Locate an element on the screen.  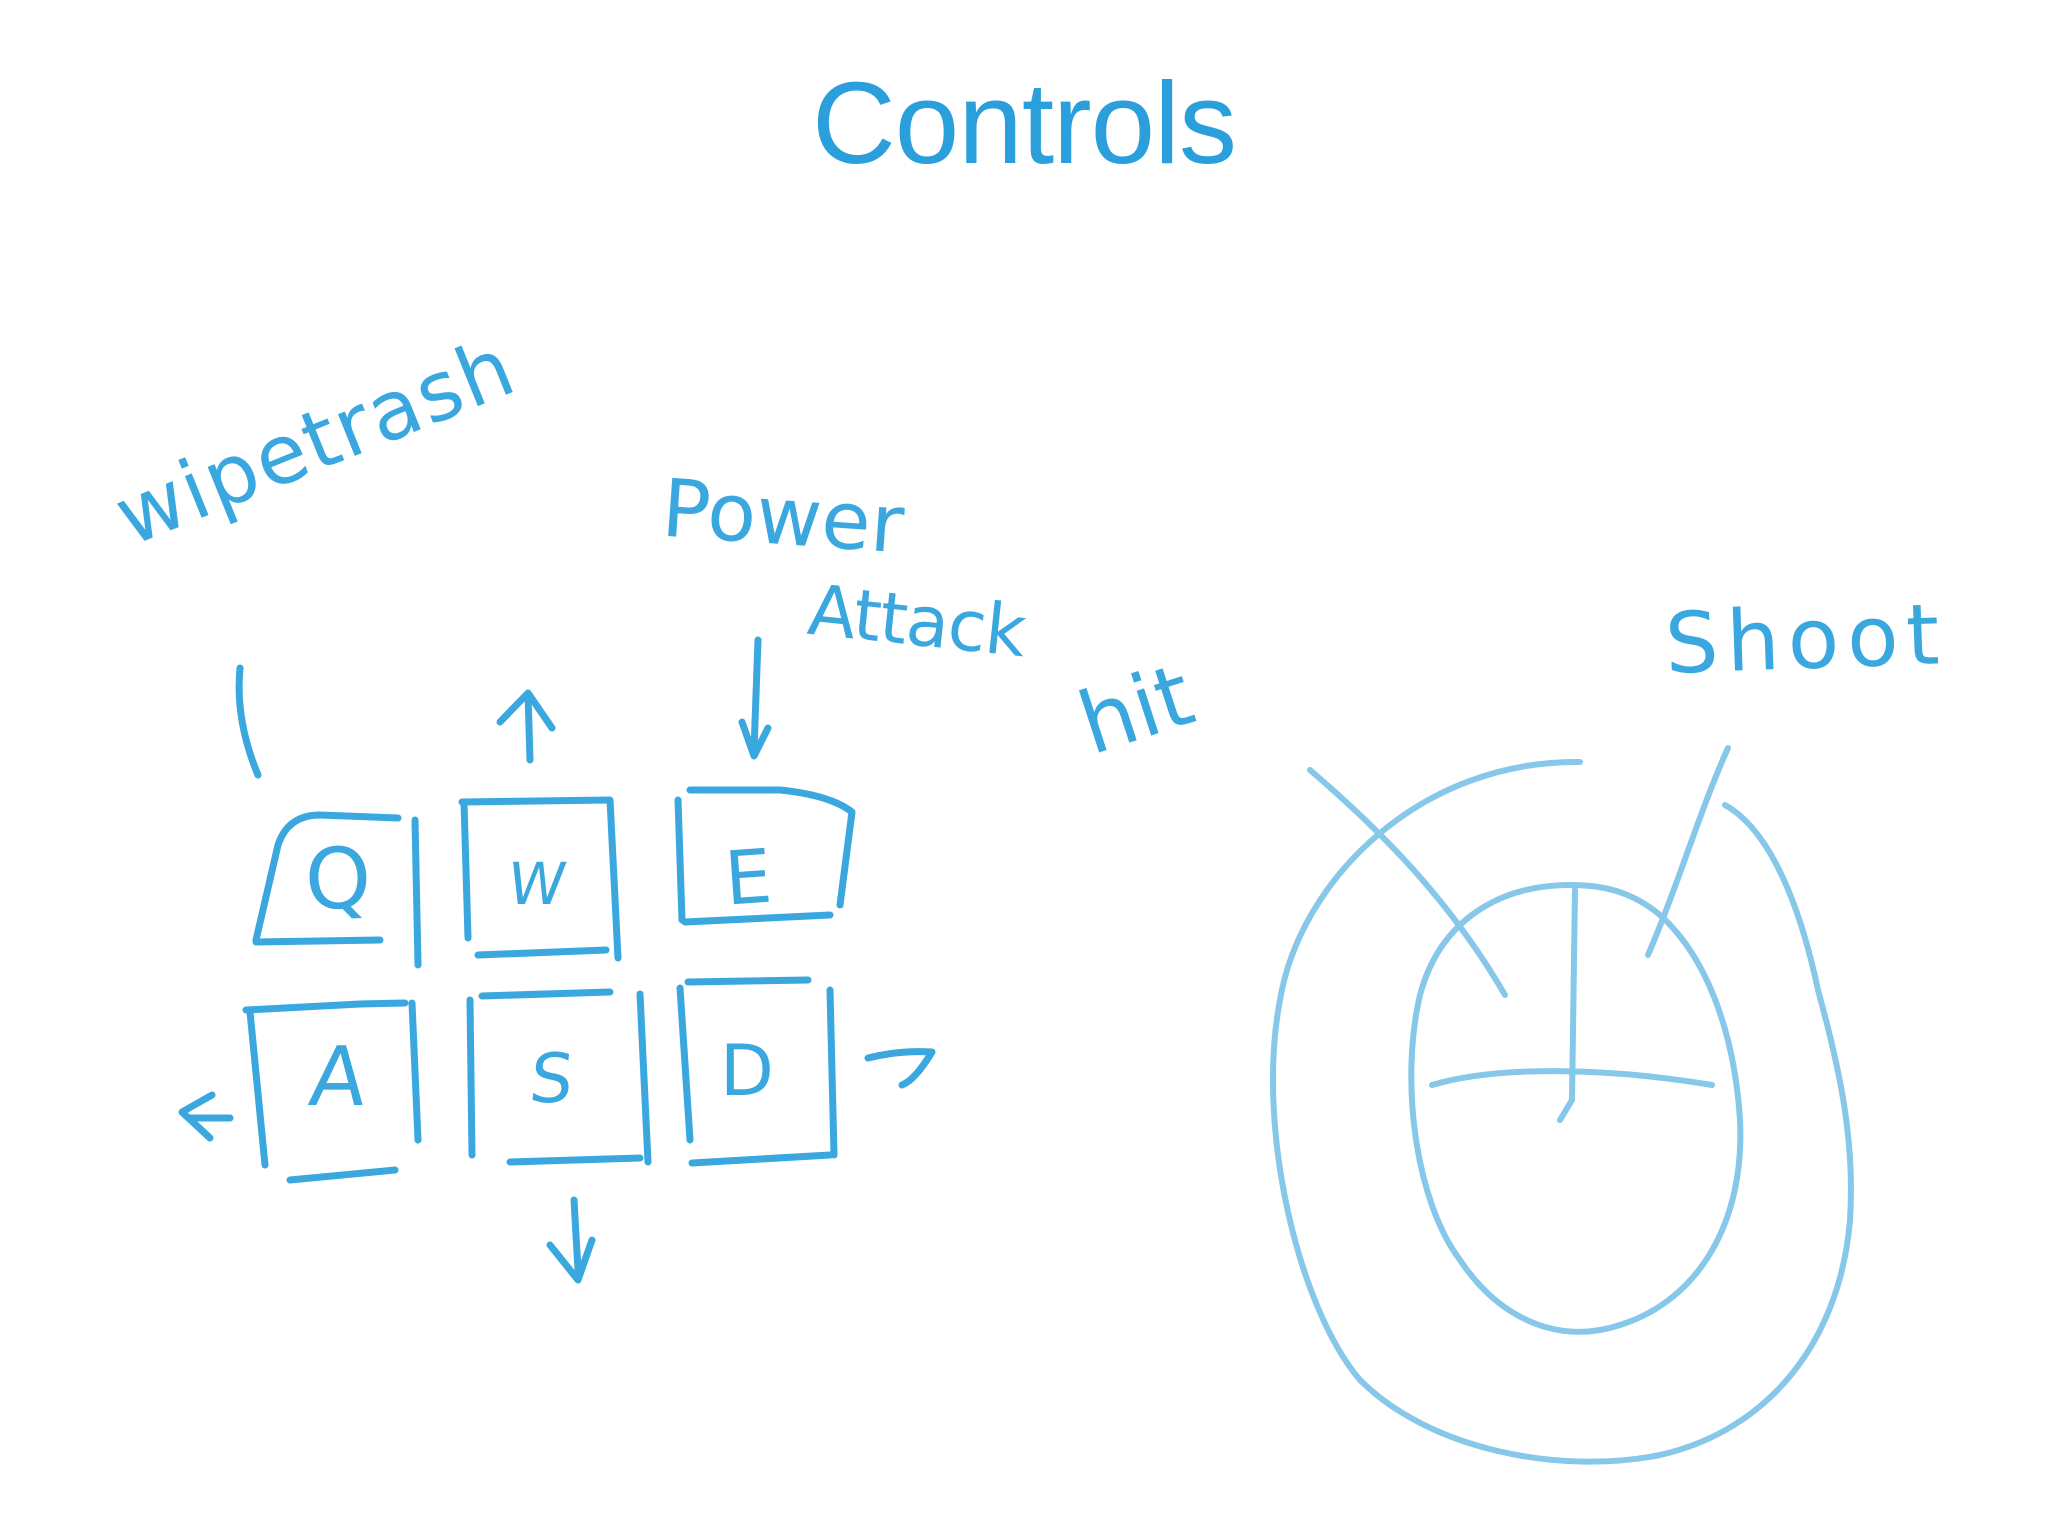
left-arrow-icon is located at coordinates (206, 1116).